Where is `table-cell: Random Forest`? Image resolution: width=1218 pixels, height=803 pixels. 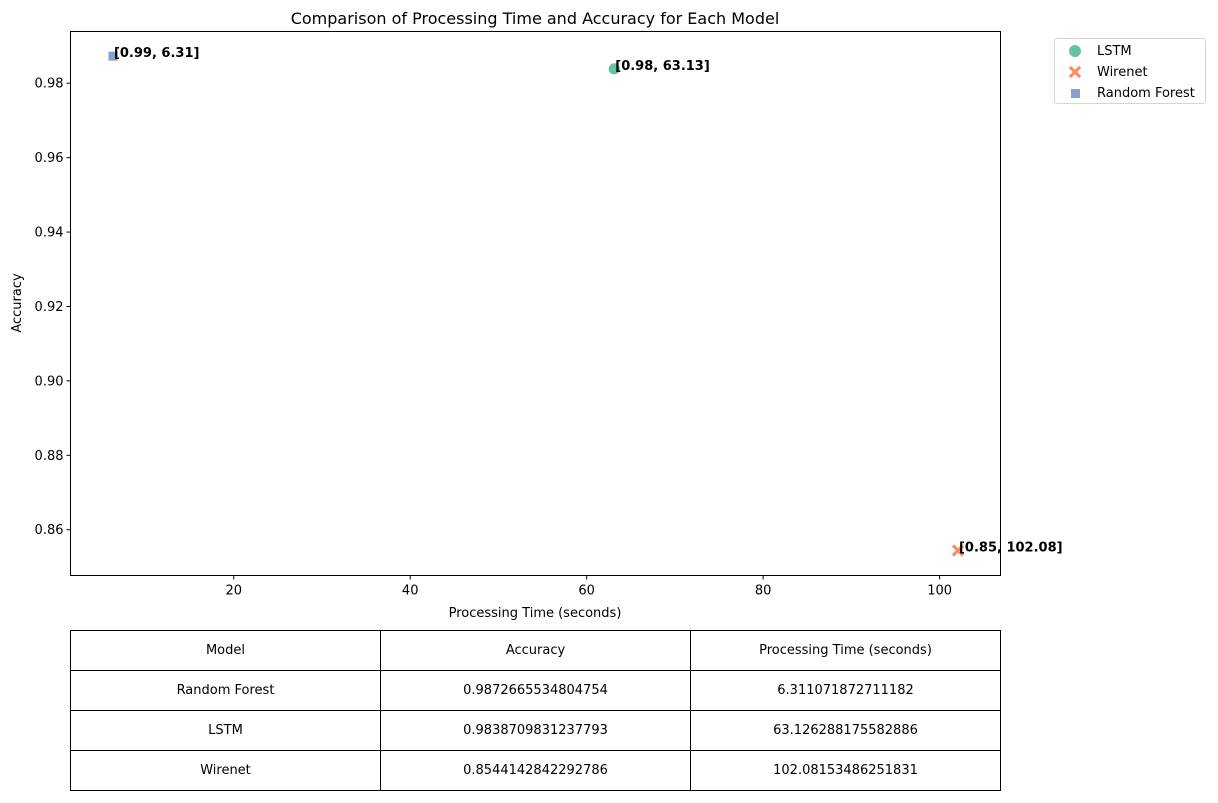 table-cell: Random Forest is located at coordinates (225, 690).